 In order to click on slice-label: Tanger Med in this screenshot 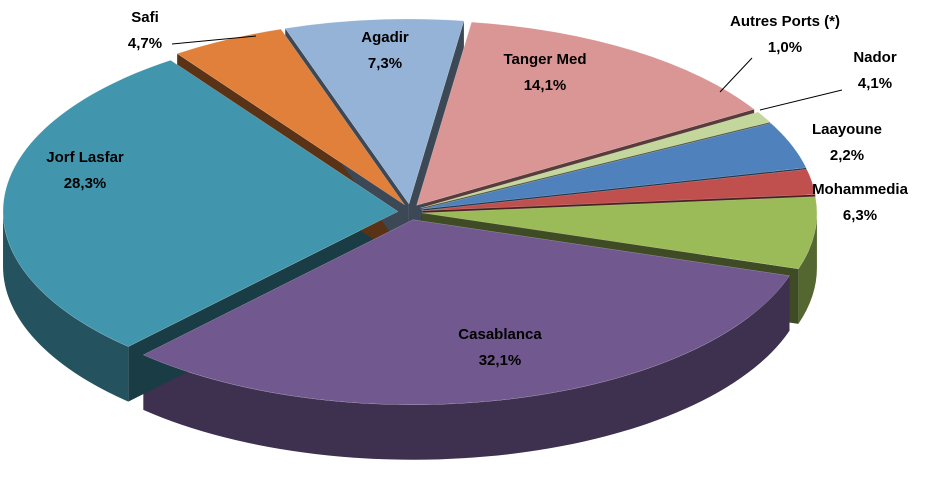, I will do `click(544, 59)`.